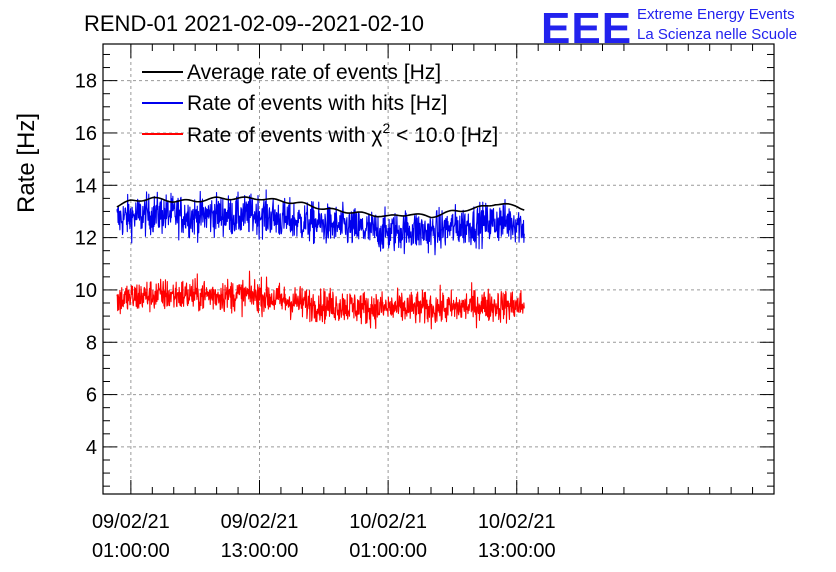 The width and height of the screenshot is (836, 572). What do you see at coordinates (26, 163) in the screenshot?
I see `y-axis-label: Rate [Hz]` at bounding box center [26, 163].